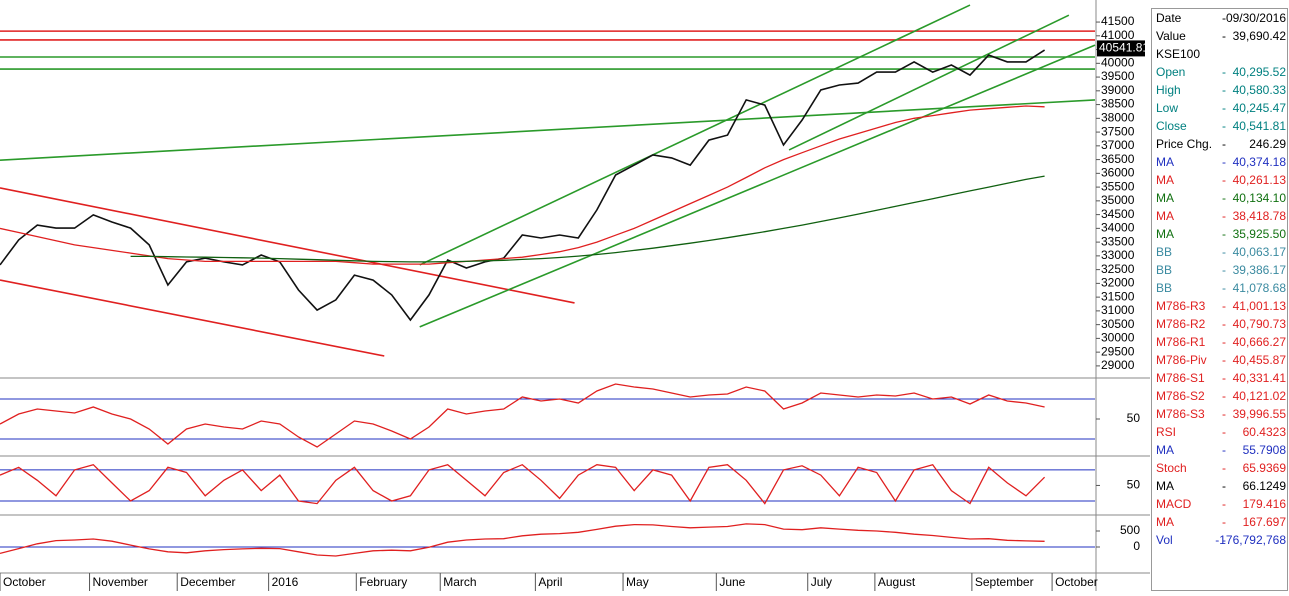  What do you see at coordinates (1265, 522) in the screenshot?
I see `info-value: 167.697` at bounding box center [1265, 522].